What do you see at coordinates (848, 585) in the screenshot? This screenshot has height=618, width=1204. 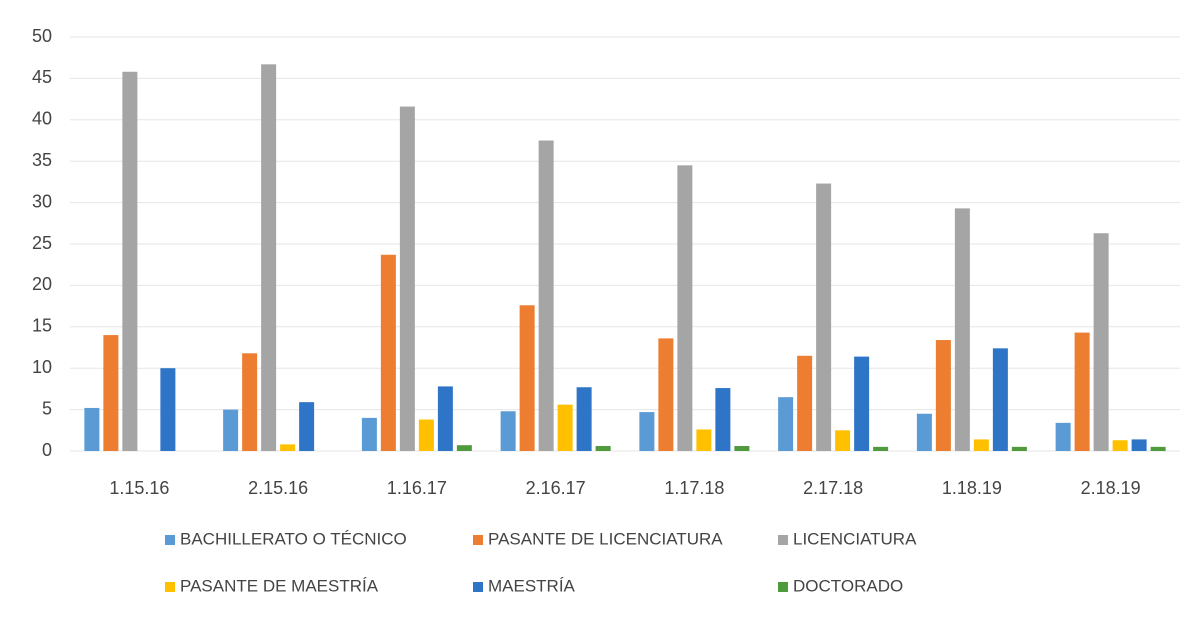 I see `legend-label: DOCTORADO` at bounding box center [848, 585].